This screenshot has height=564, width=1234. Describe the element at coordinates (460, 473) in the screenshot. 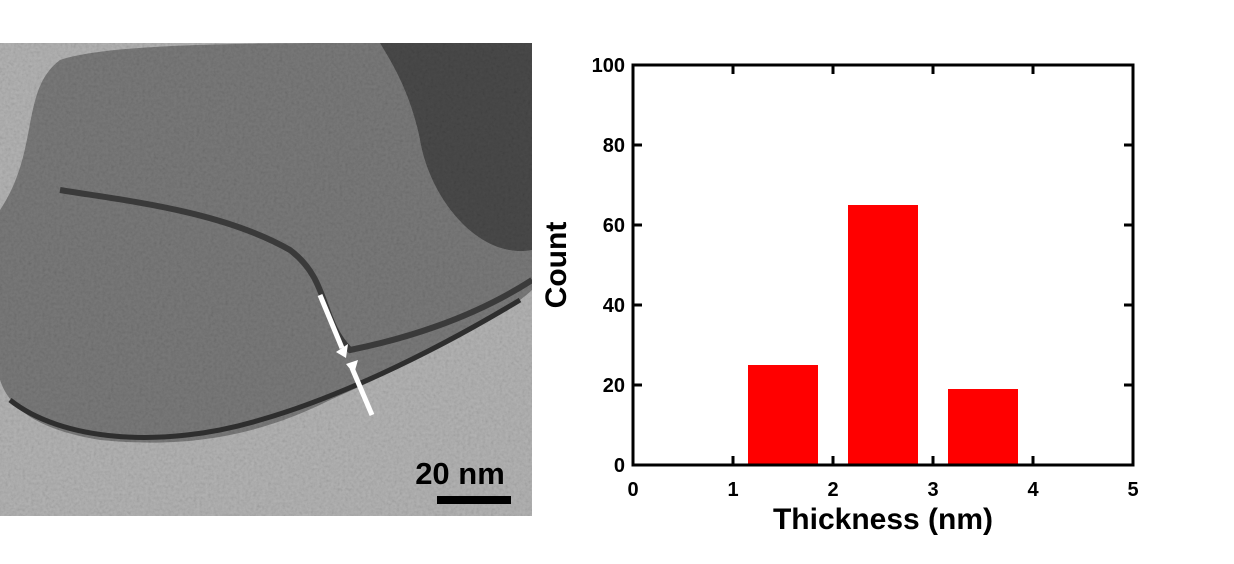

I see `scale-bar-label: 20 nm` at that location.